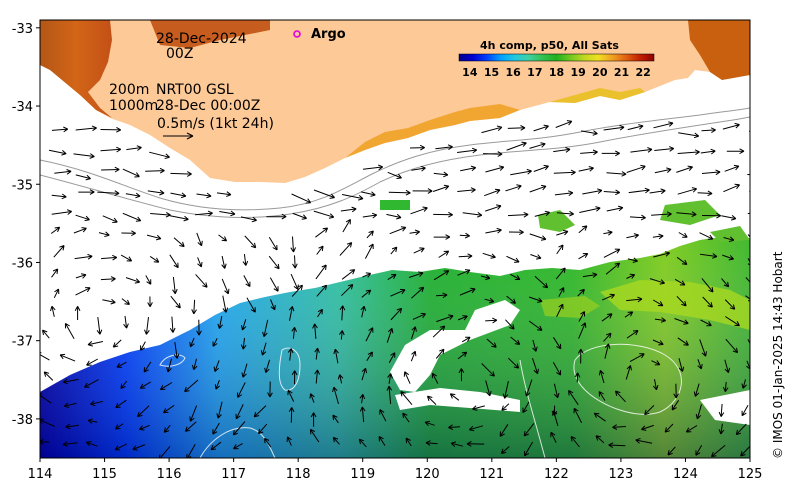  I want to click on x-axis: 114 115 116 117 118 119 120 121 122 123 124 125, so click(395, 470).